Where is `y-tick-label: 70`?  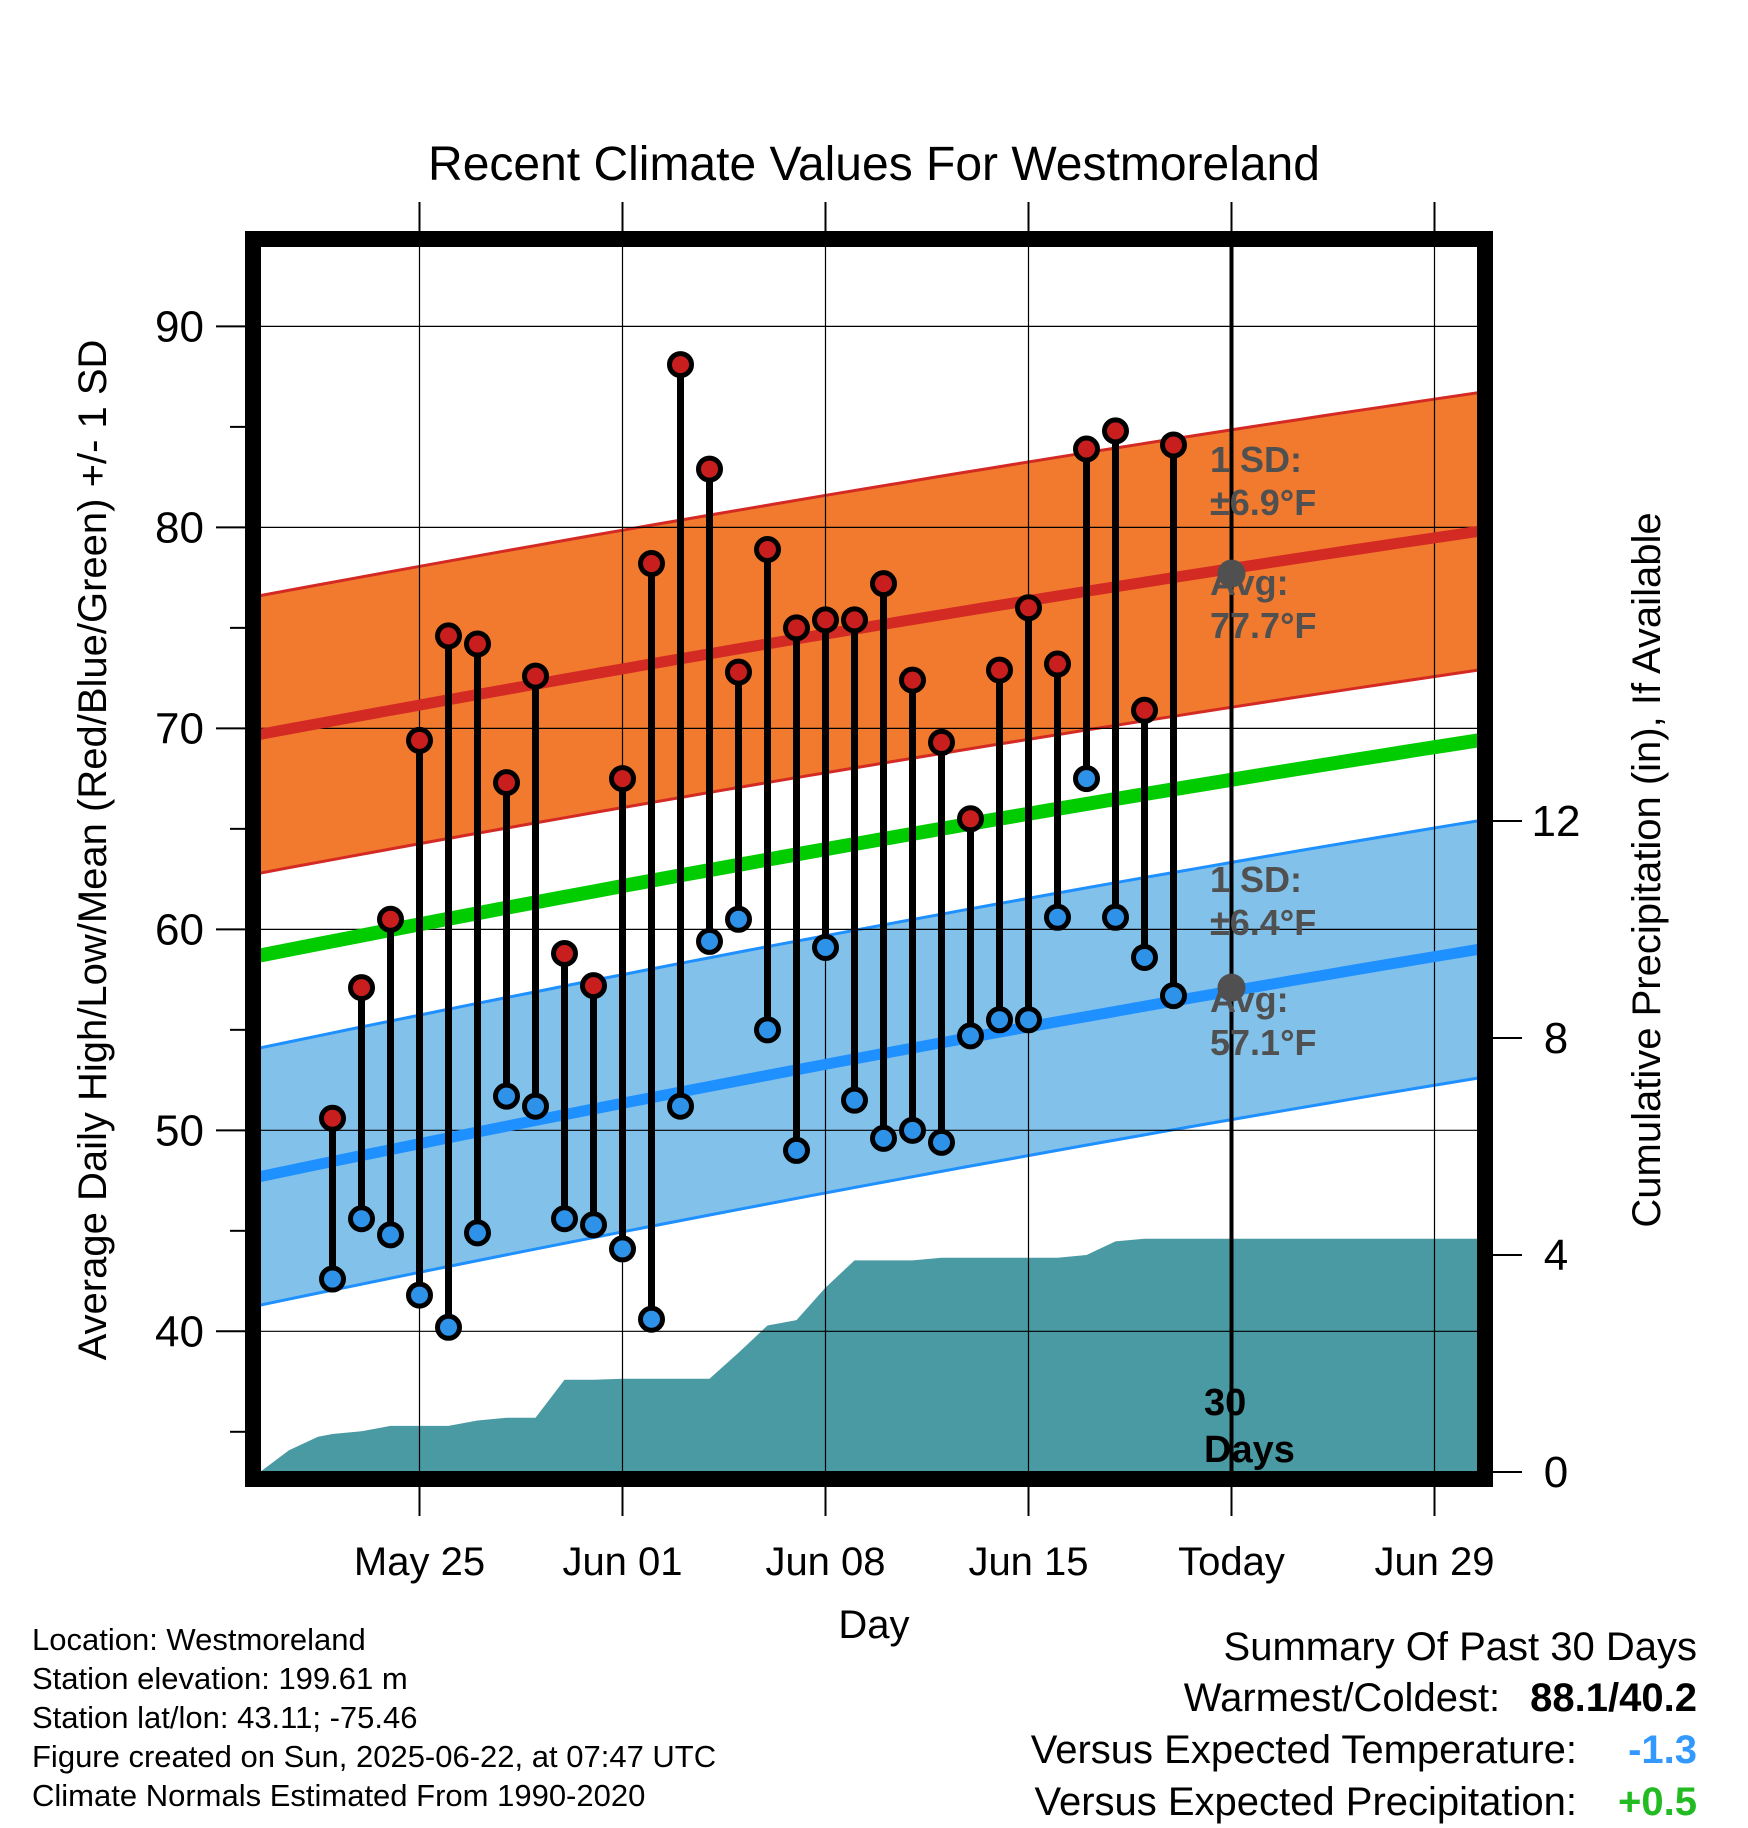 y-tick-label: 70 is located at coordinates (179, 728).